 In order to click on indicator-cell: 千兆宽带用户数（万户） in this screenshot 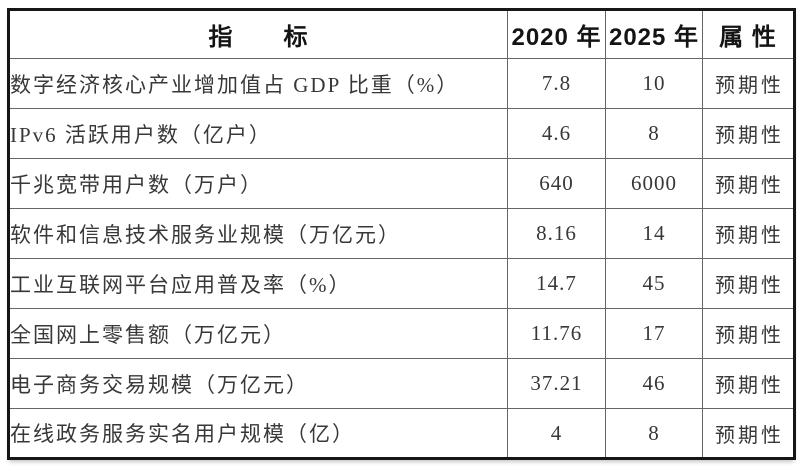, I will do `click(258, 183)`.